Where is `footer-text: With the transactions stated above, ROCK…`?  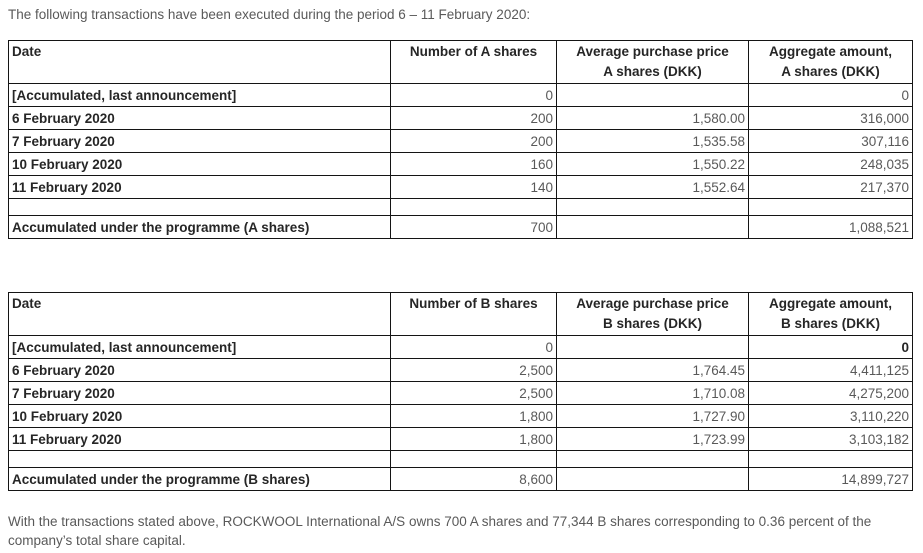
footer-text: With the transactions stated above, ROCK… is located at coordinates (440, 531).